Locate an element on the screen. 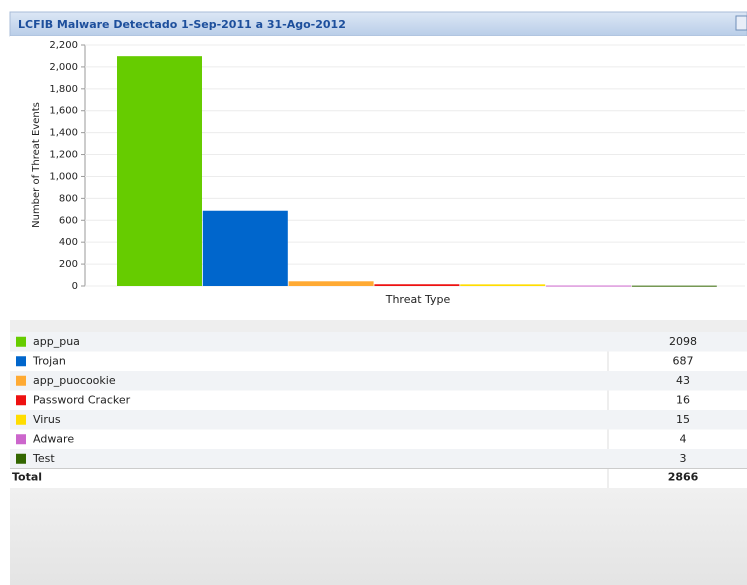 This screenshot has height=585, width=747. table-value: 43 is located at coordinates (683, 380).